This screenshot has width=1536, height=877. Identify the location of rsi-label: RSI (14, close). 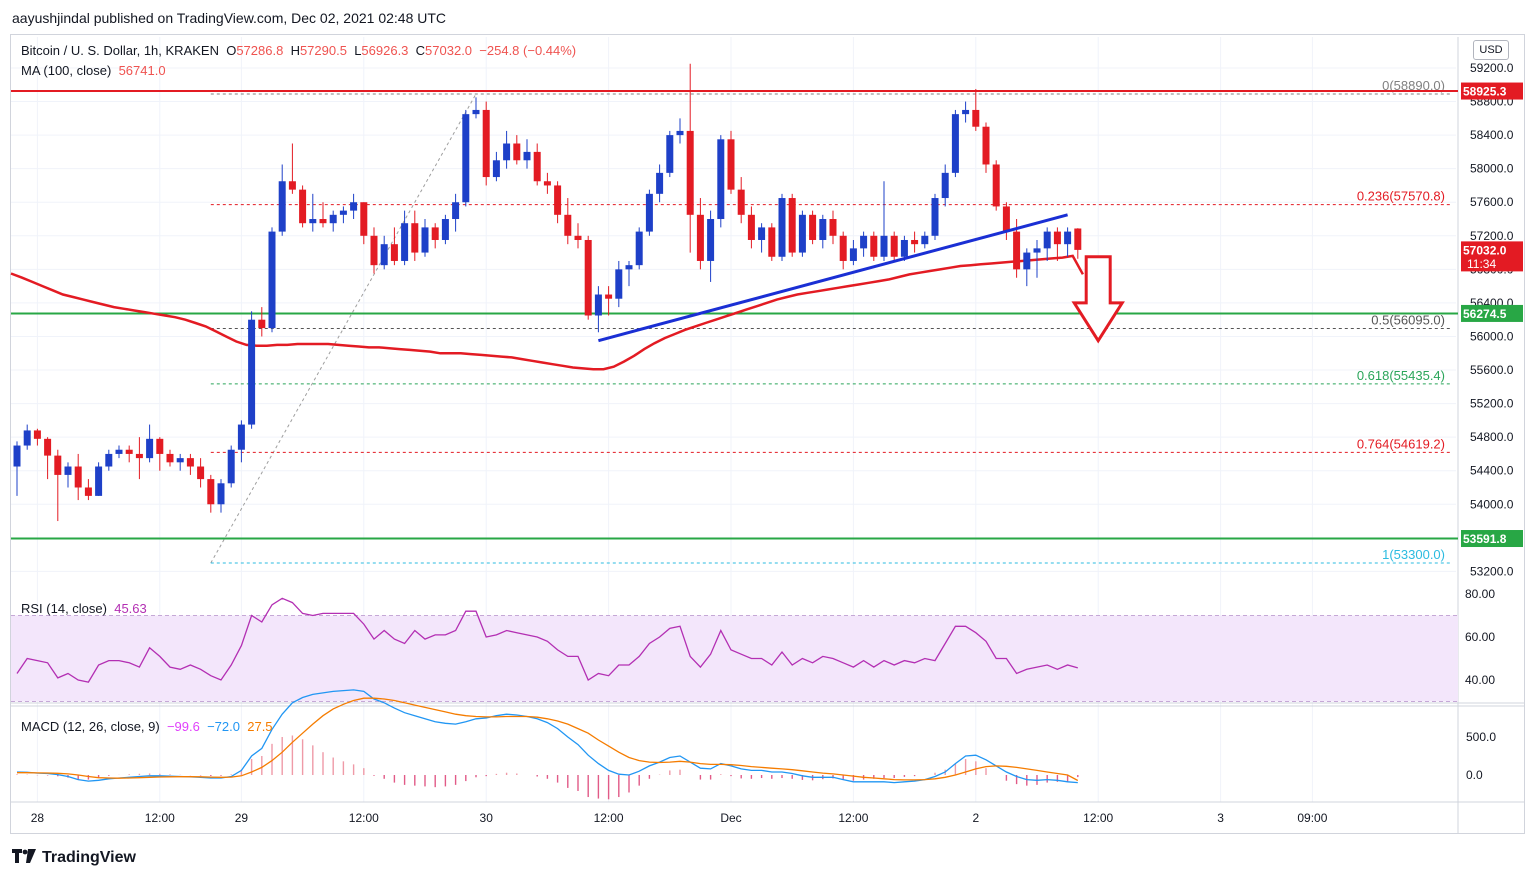
(64, 608).